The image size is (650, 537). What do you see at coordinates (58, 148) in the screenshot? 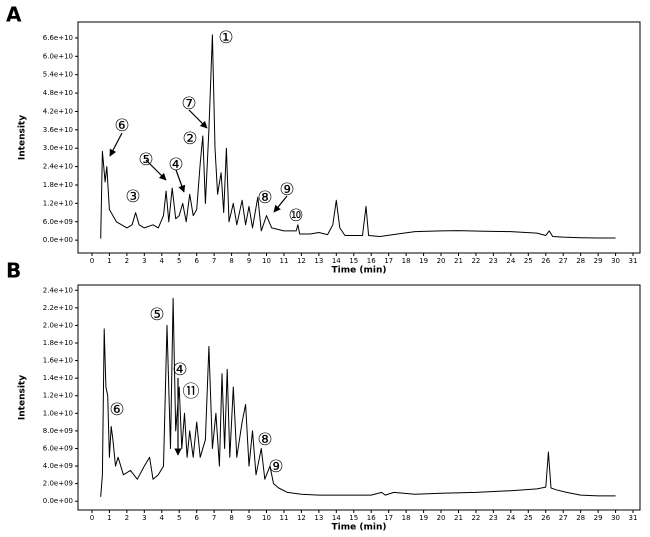
I see `y-tick-label: 3.0e+10` at bounding box center [58, 148].